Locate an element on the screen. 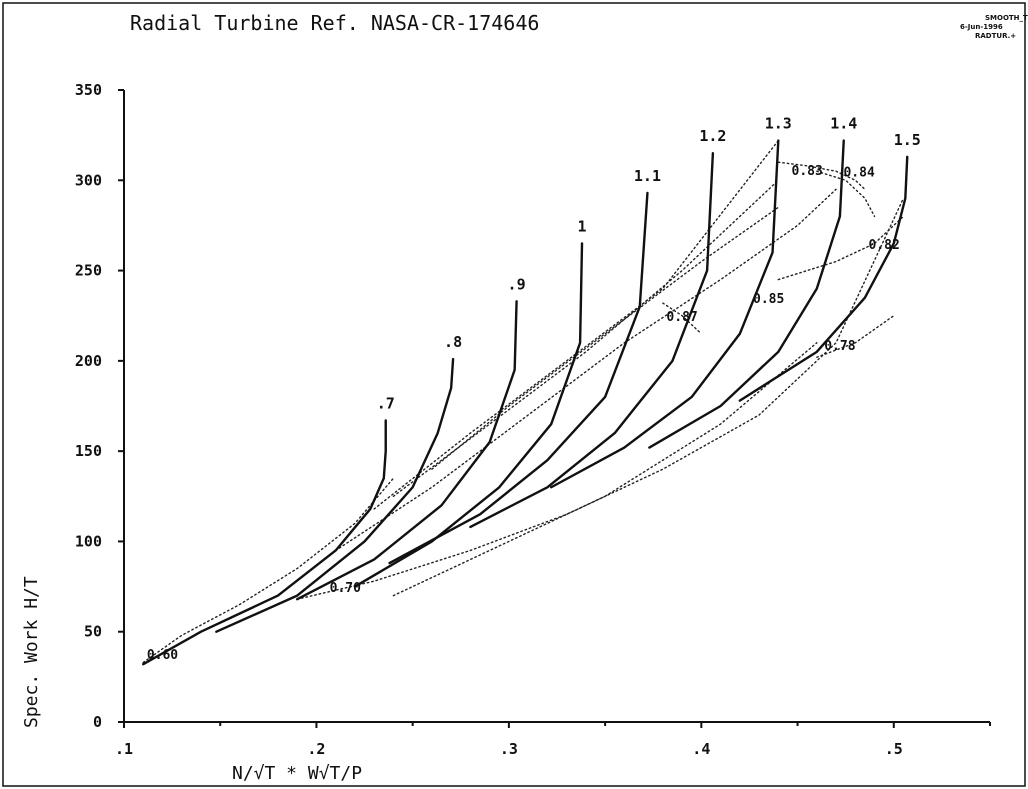 This screenshot has height=789, width=1028. y-tick-label: 150 is located at coordinates (88, 451).